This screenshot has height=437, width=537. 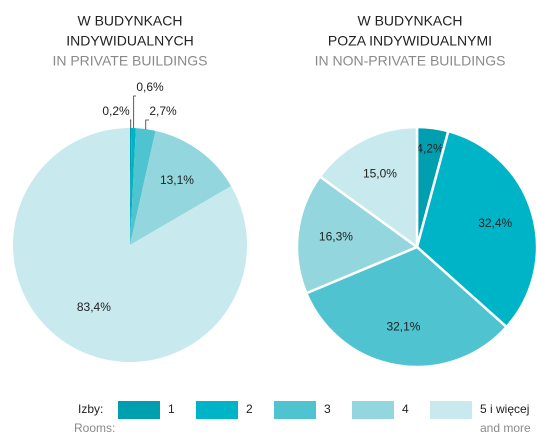 I want to click on legend-label: 5 i więcej, so click(x=504, y=409).